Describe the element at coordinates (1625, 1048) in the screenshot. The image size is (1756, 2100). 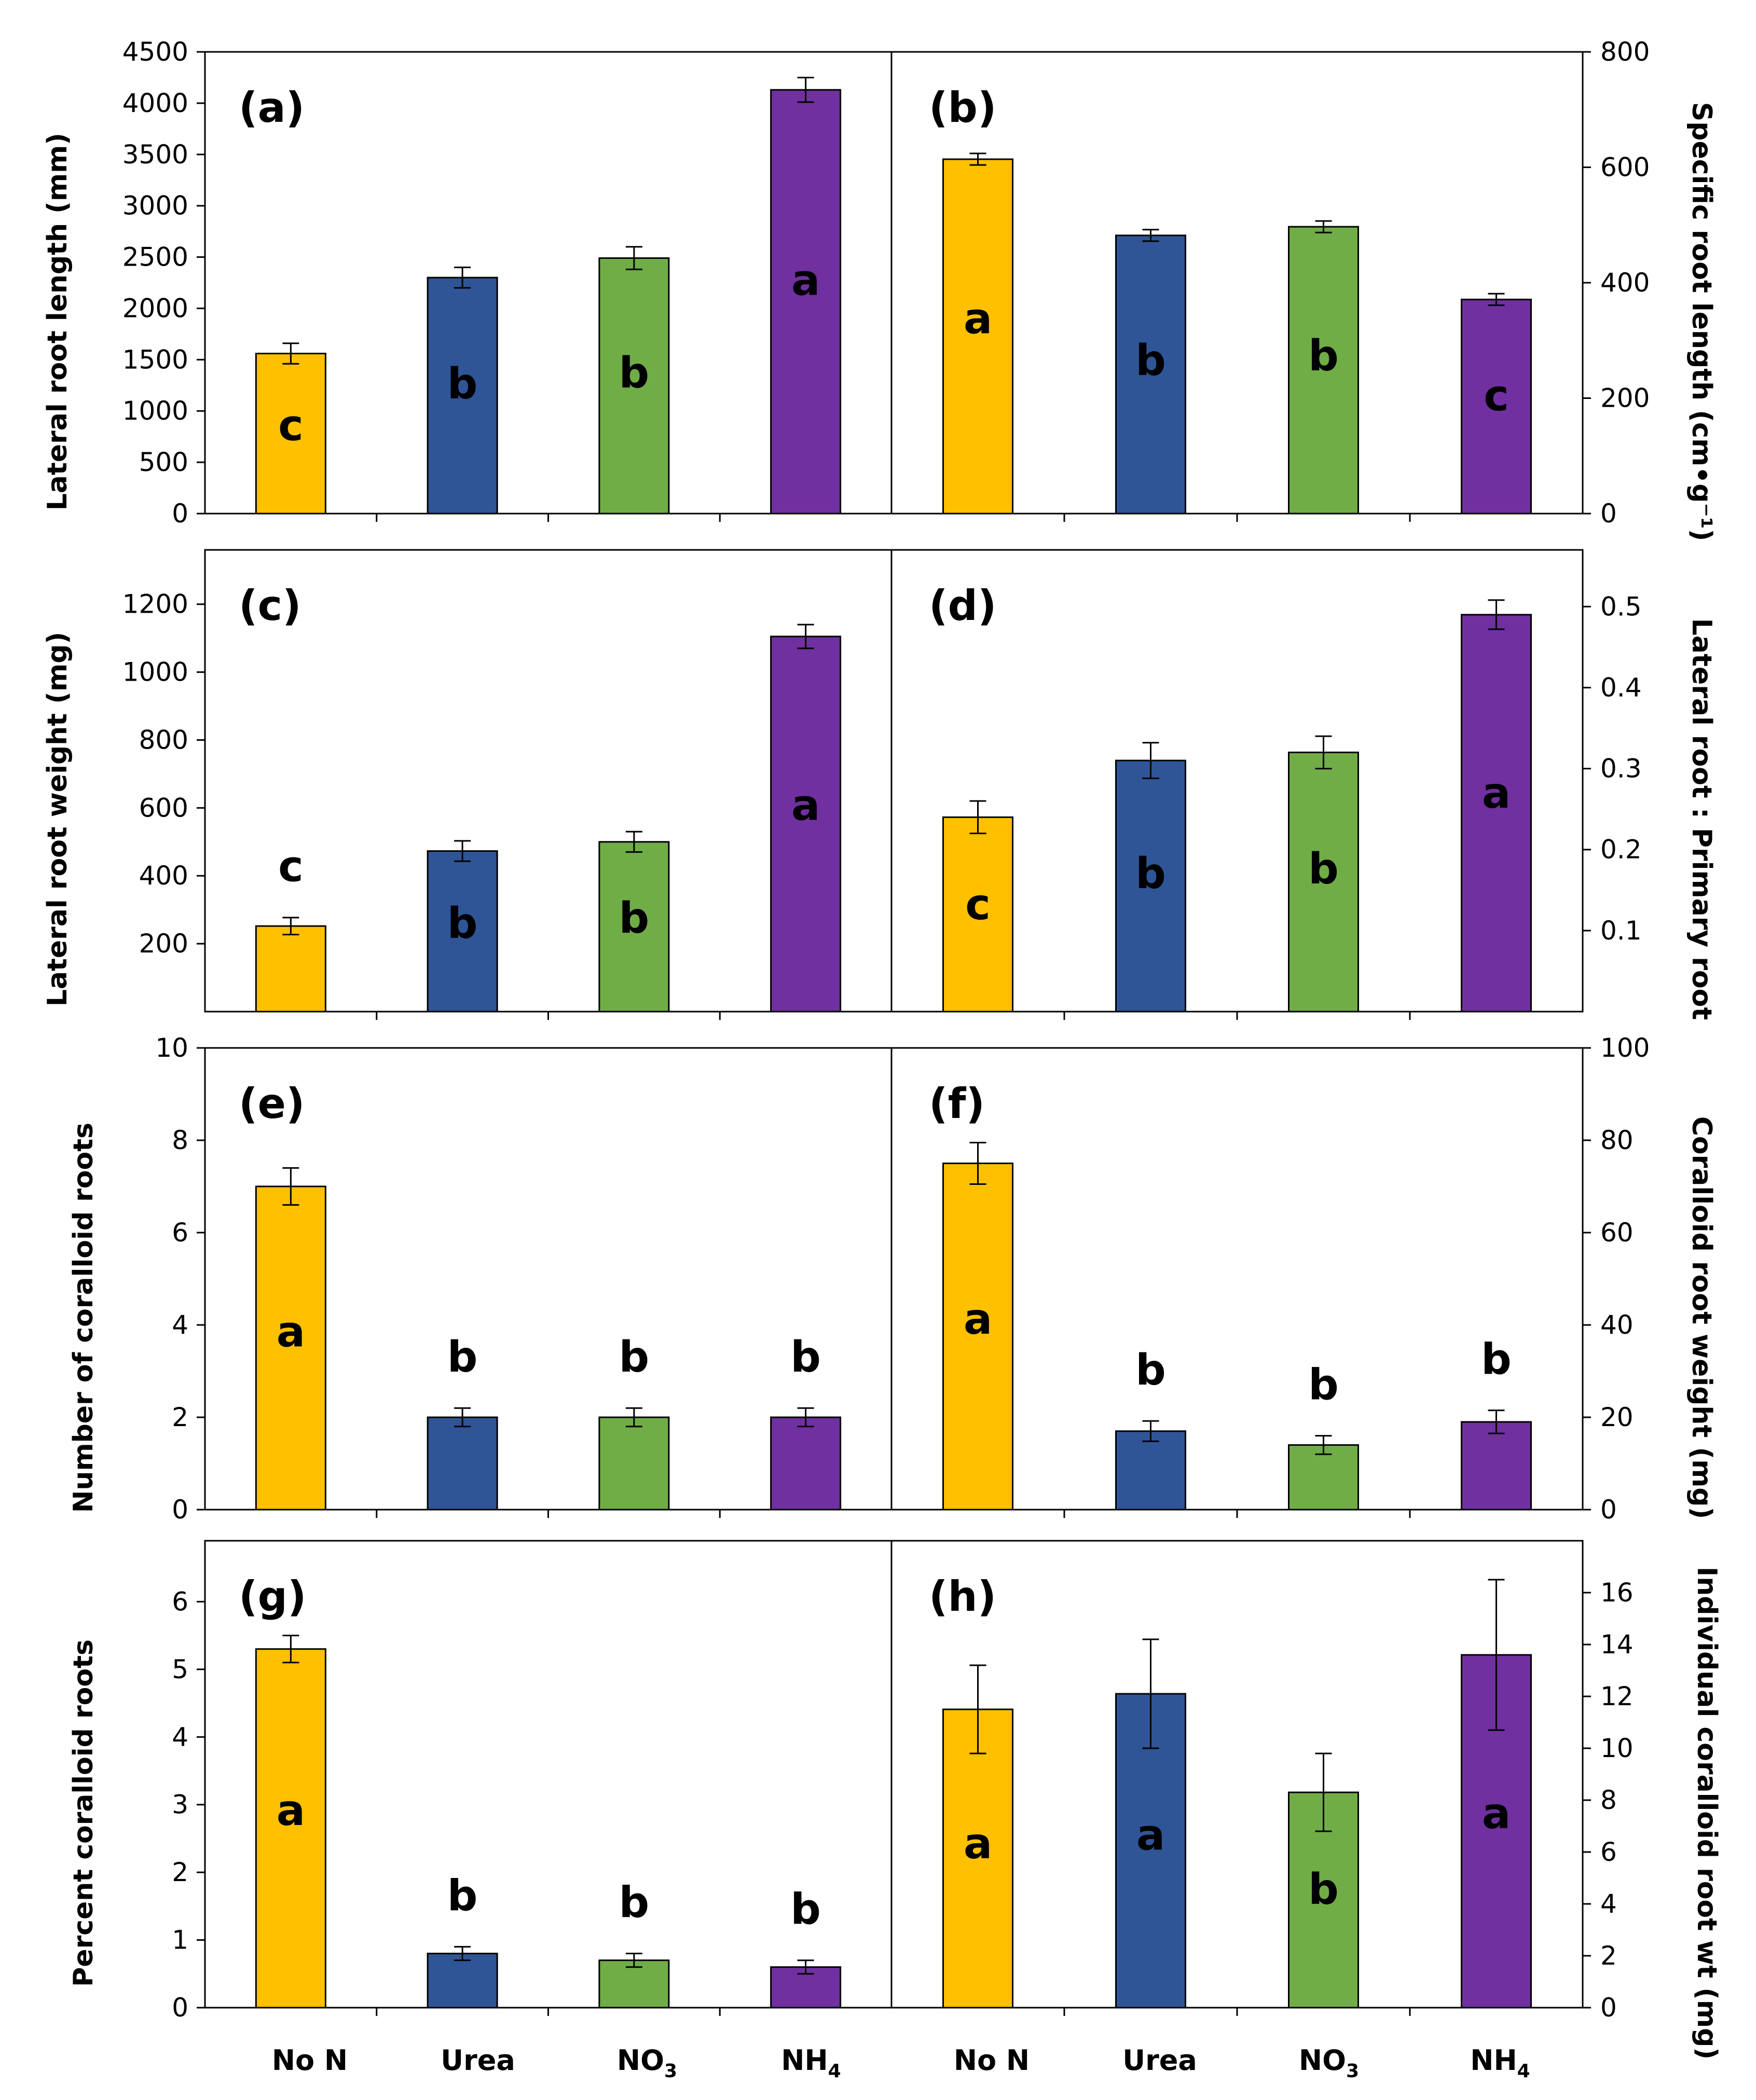
I see `y-tick-label: 100` at that location.